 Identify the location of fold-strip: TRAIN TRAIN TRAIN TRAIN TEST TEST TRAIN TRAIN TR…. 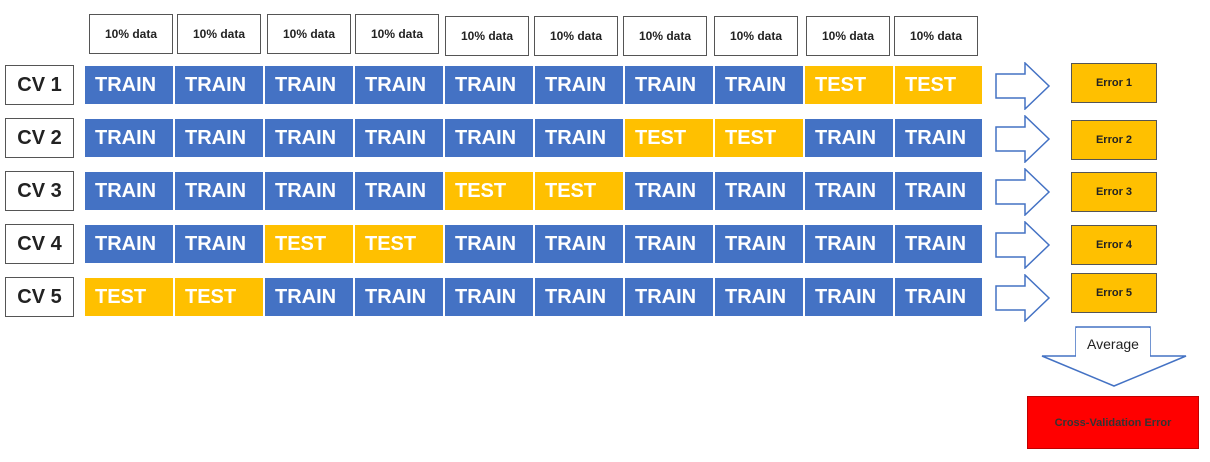
(533, 191).